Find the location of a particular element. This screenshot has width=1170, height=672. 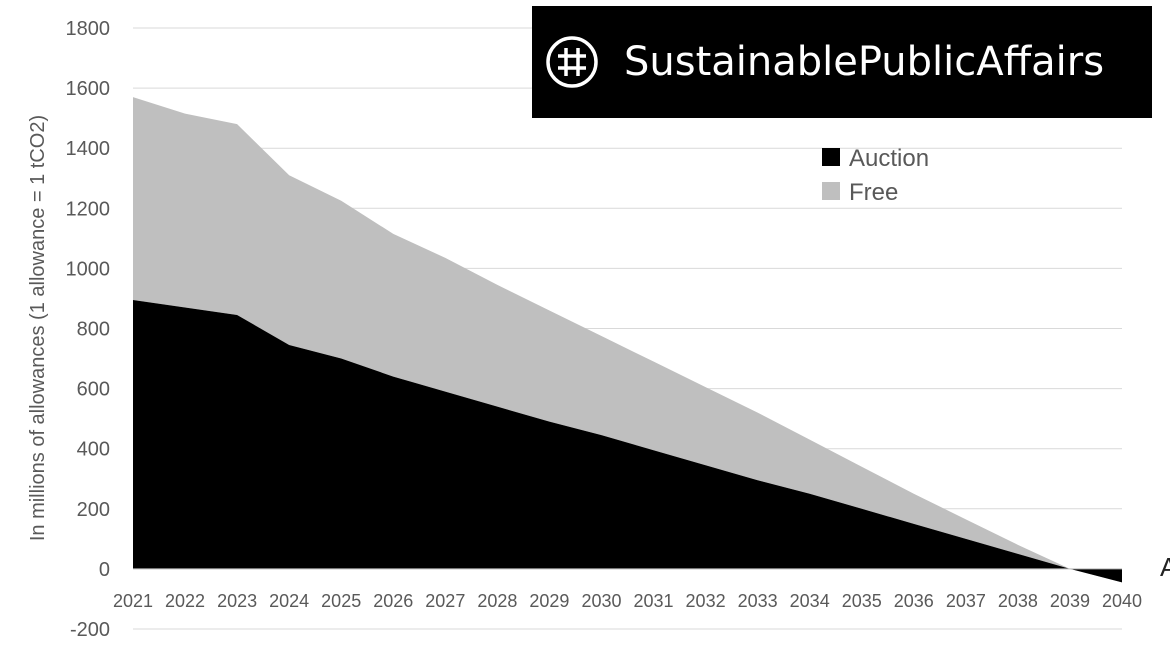

y-tick-label: 200 is located at coordinates (93, 510).